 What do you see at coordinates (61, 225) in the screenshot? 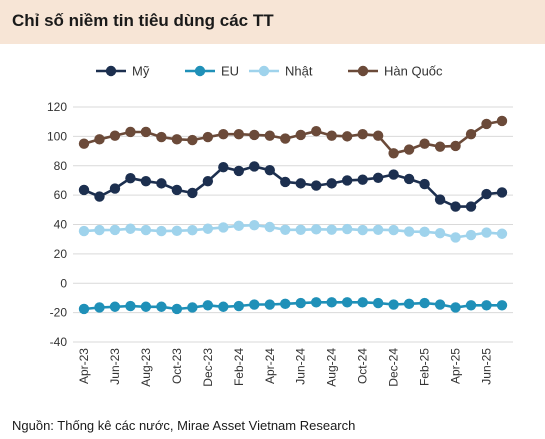
I see `y-tick-label: 40` at bounding box center [61, 225].